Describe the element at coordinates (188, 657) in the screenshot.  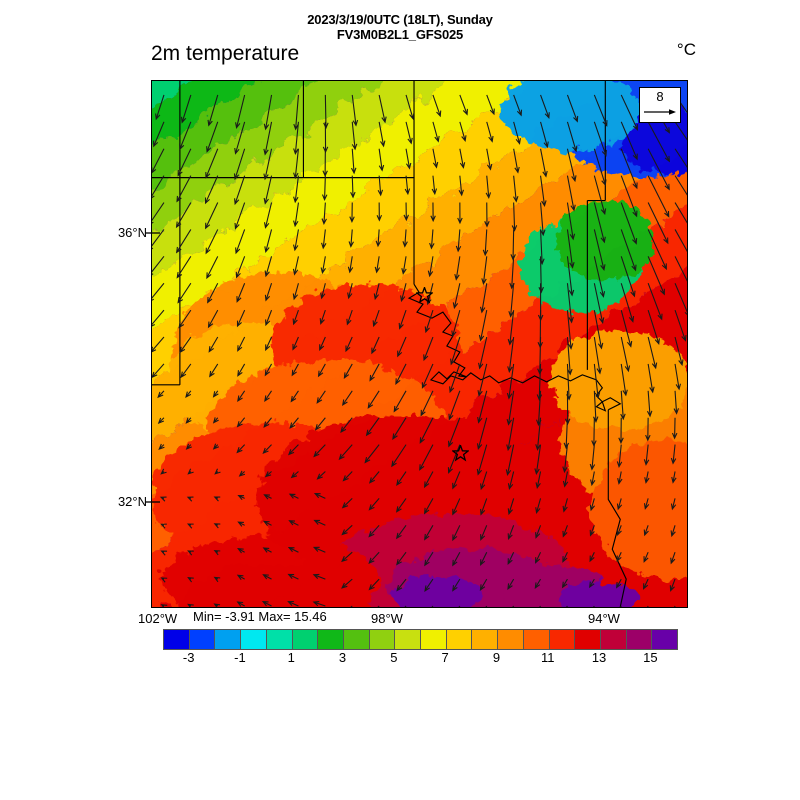
I see `colorbar-tick-label: -3` at that location.